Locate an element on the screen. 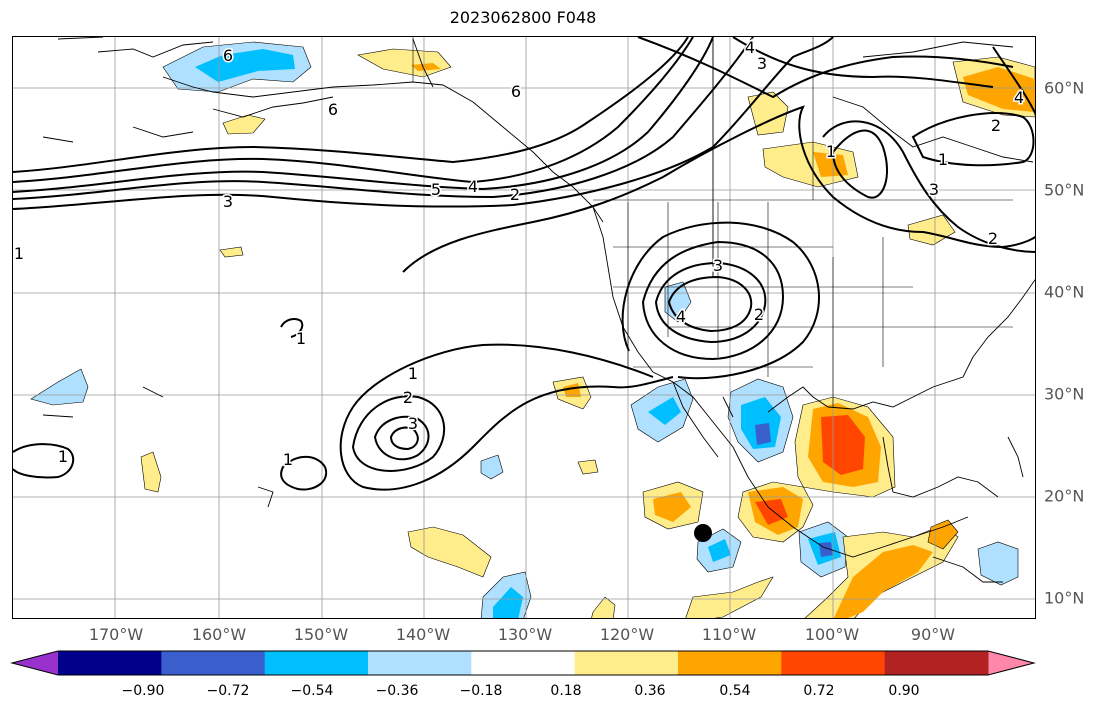 This screenshot has height=712, width=1105. lon-label: 140°W is located at coordinates (423, 634).